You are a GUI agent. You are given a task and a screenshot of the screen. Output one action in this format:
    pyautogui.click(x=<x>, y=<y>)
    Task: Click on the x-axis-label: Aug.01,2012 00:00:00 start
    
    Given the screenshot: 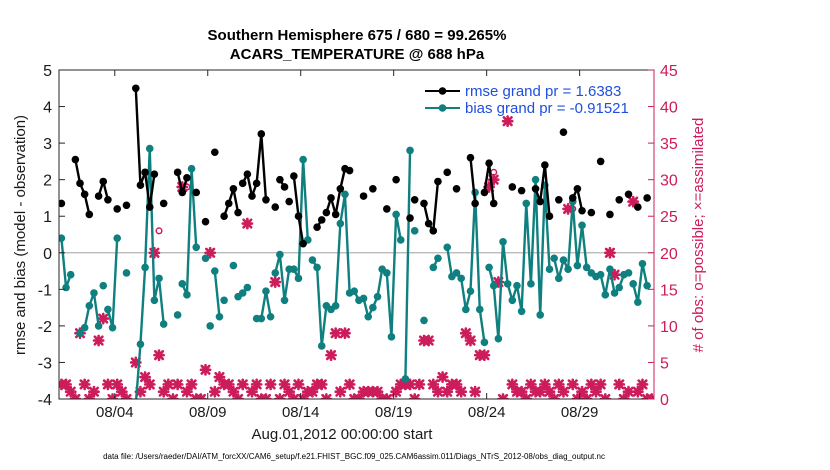 What is the action you would take?
    pyautogui.click(x=343, y=434)
    